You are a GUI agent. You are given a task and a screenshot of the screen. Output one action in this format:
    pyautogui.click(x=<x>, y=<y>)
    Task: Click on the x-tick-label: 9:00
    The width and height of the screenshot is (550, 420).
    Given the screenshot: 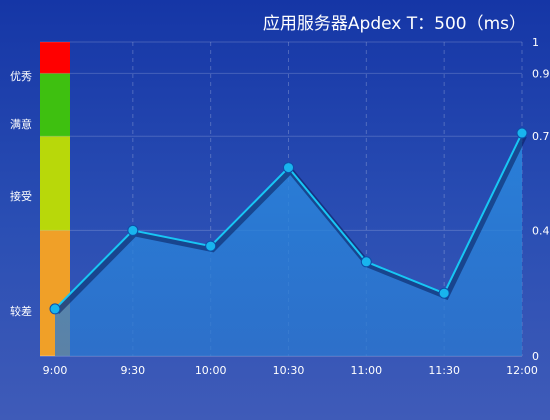 What is the action you would take?
    pyautogui.click(x=55, y=370)
    